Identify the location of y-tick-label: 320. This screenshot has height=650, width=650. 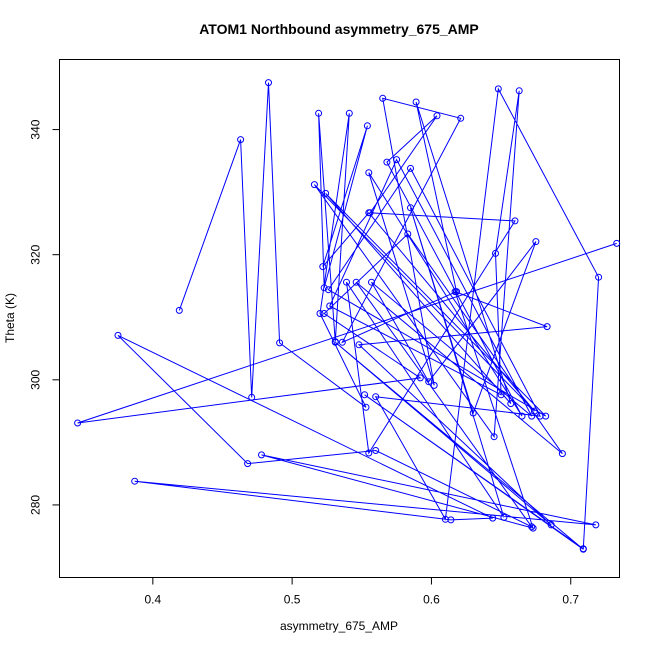
(36, 254).